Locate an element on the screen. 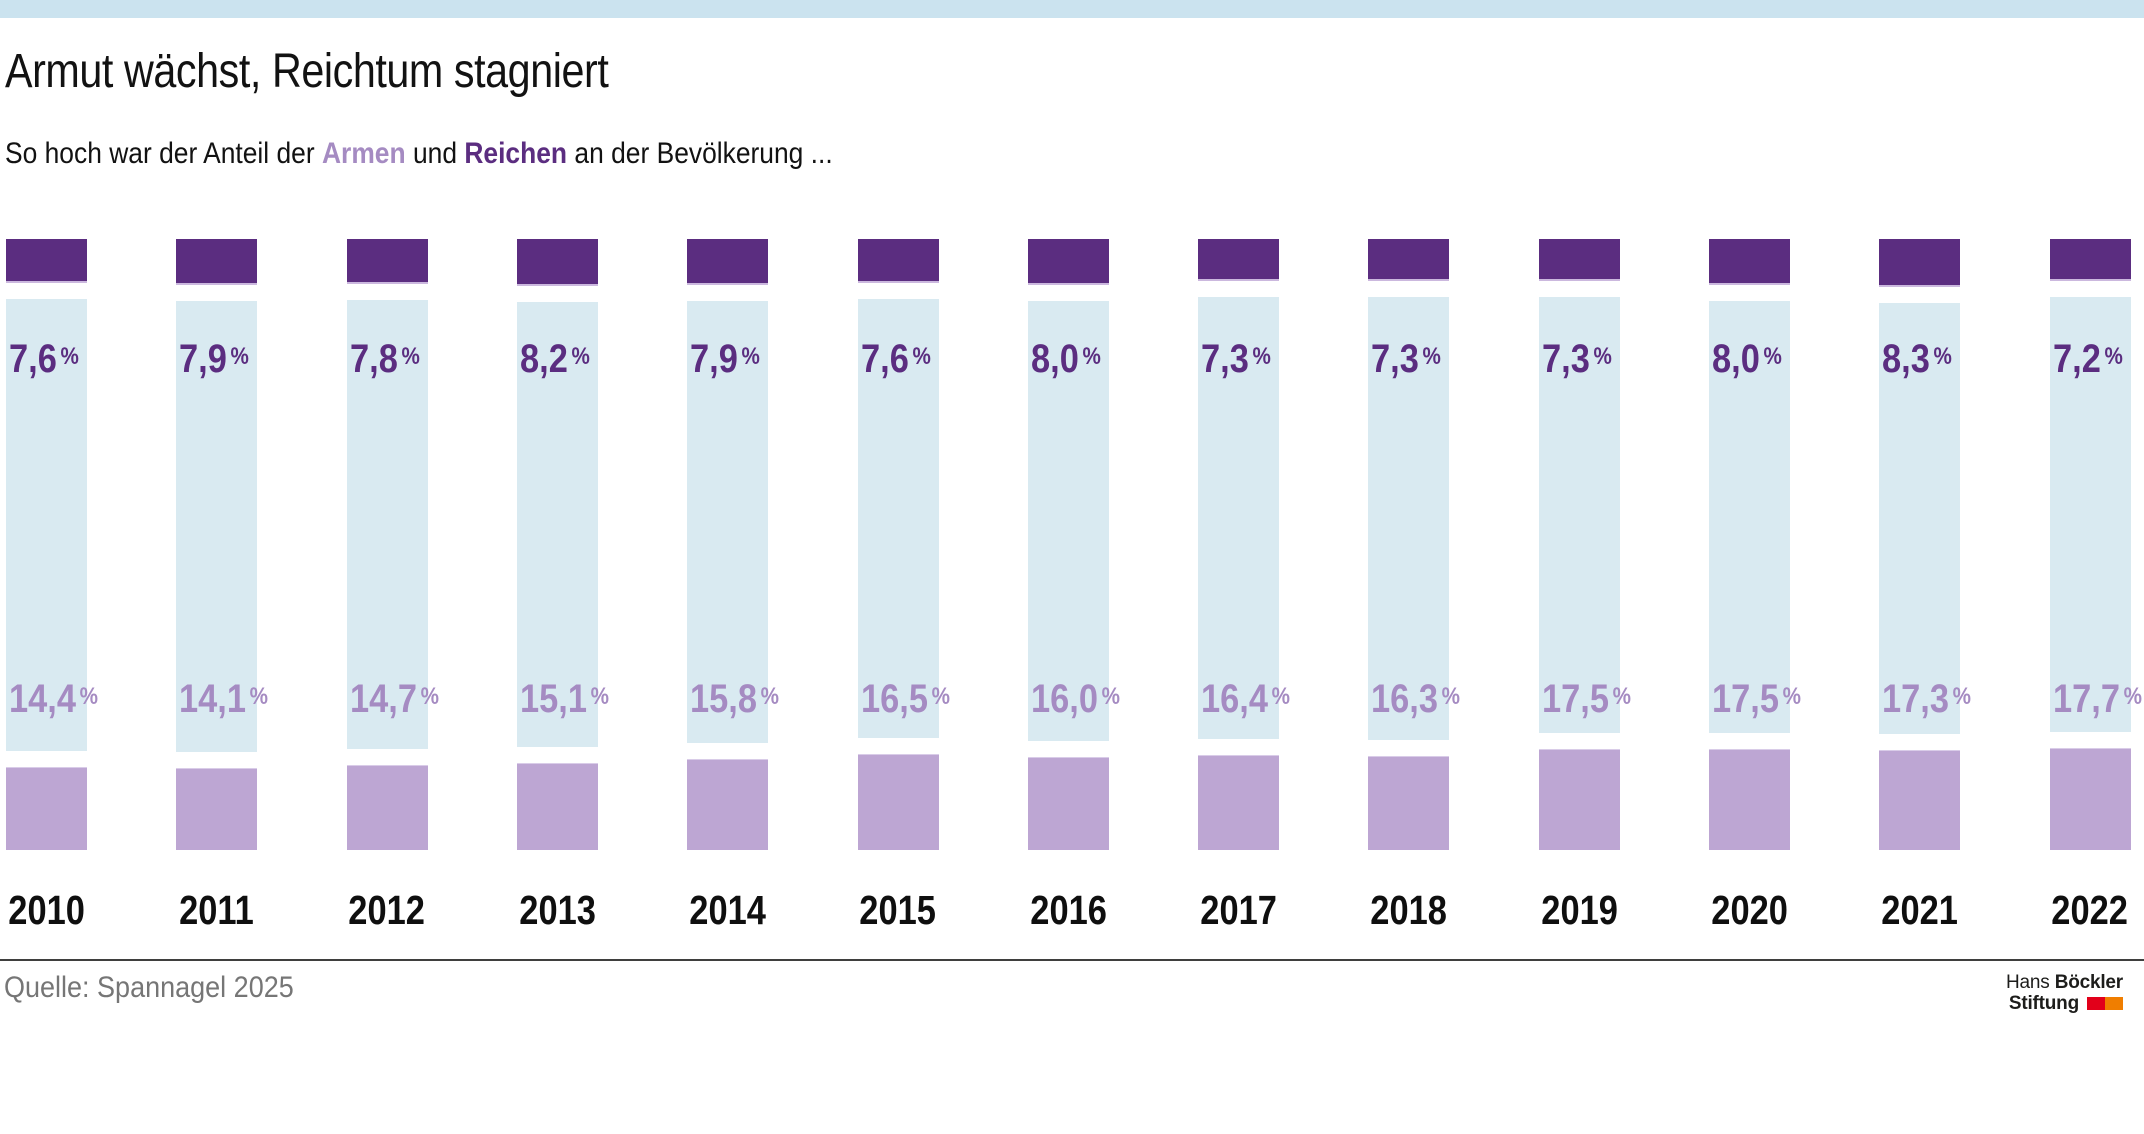 Image resolution: width=2144 pixels, height=1134 pixels. logo-line-2: Stiftung is located at coordinates (2064, 1003).